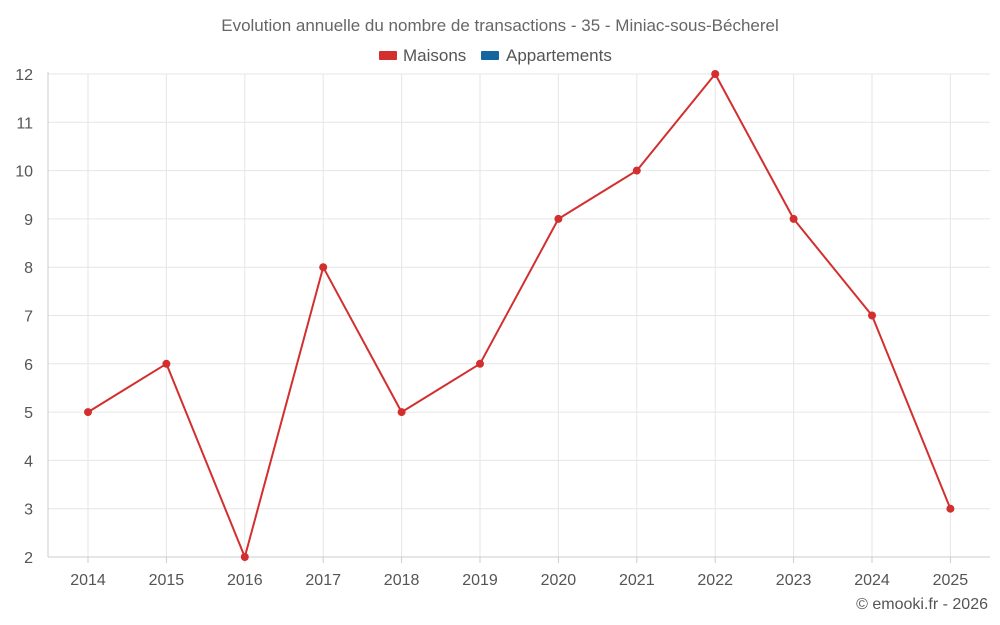 The width and height of the screenshot is (1000, 625). What do you see at coordinates (28, 558) in the screenshot?
I see `y-tick-label: 2` at bounding box center [28, 558].